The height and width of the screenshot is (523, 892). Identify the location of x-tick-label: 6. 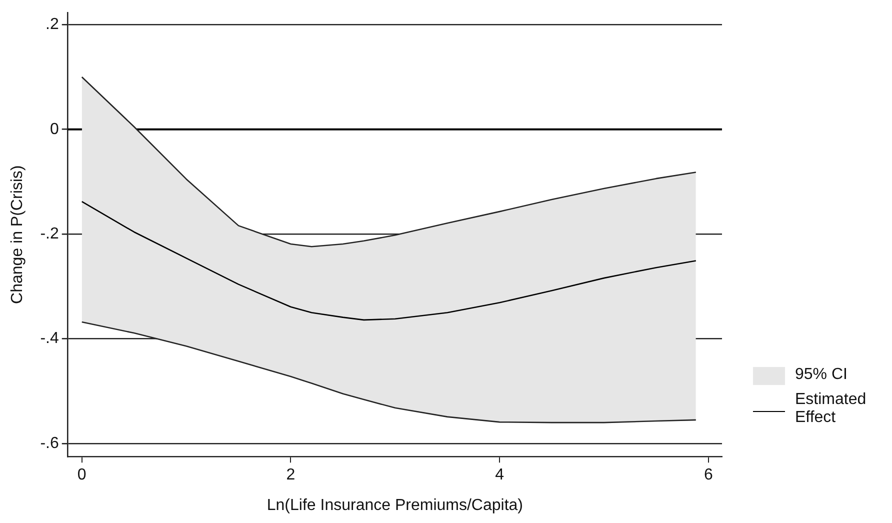
(708, 475).